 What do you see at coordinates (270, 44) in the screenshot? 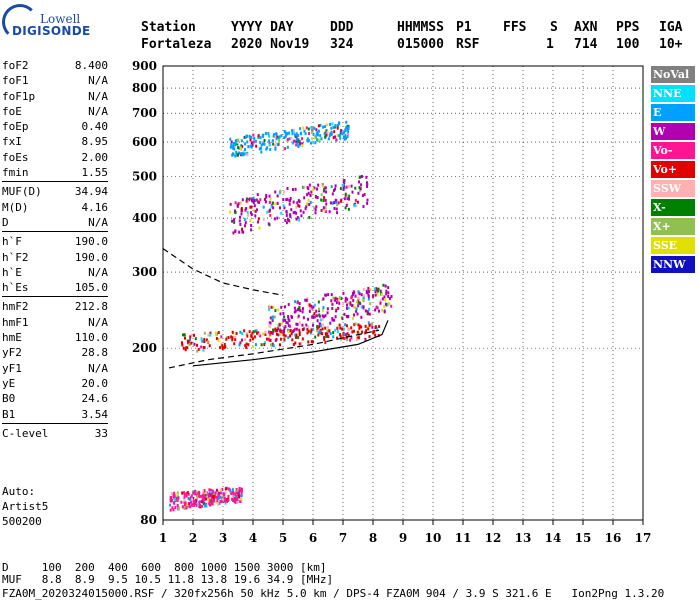
I see `header-value-1: 2020 Nov19` at bounding box center [270, 44].